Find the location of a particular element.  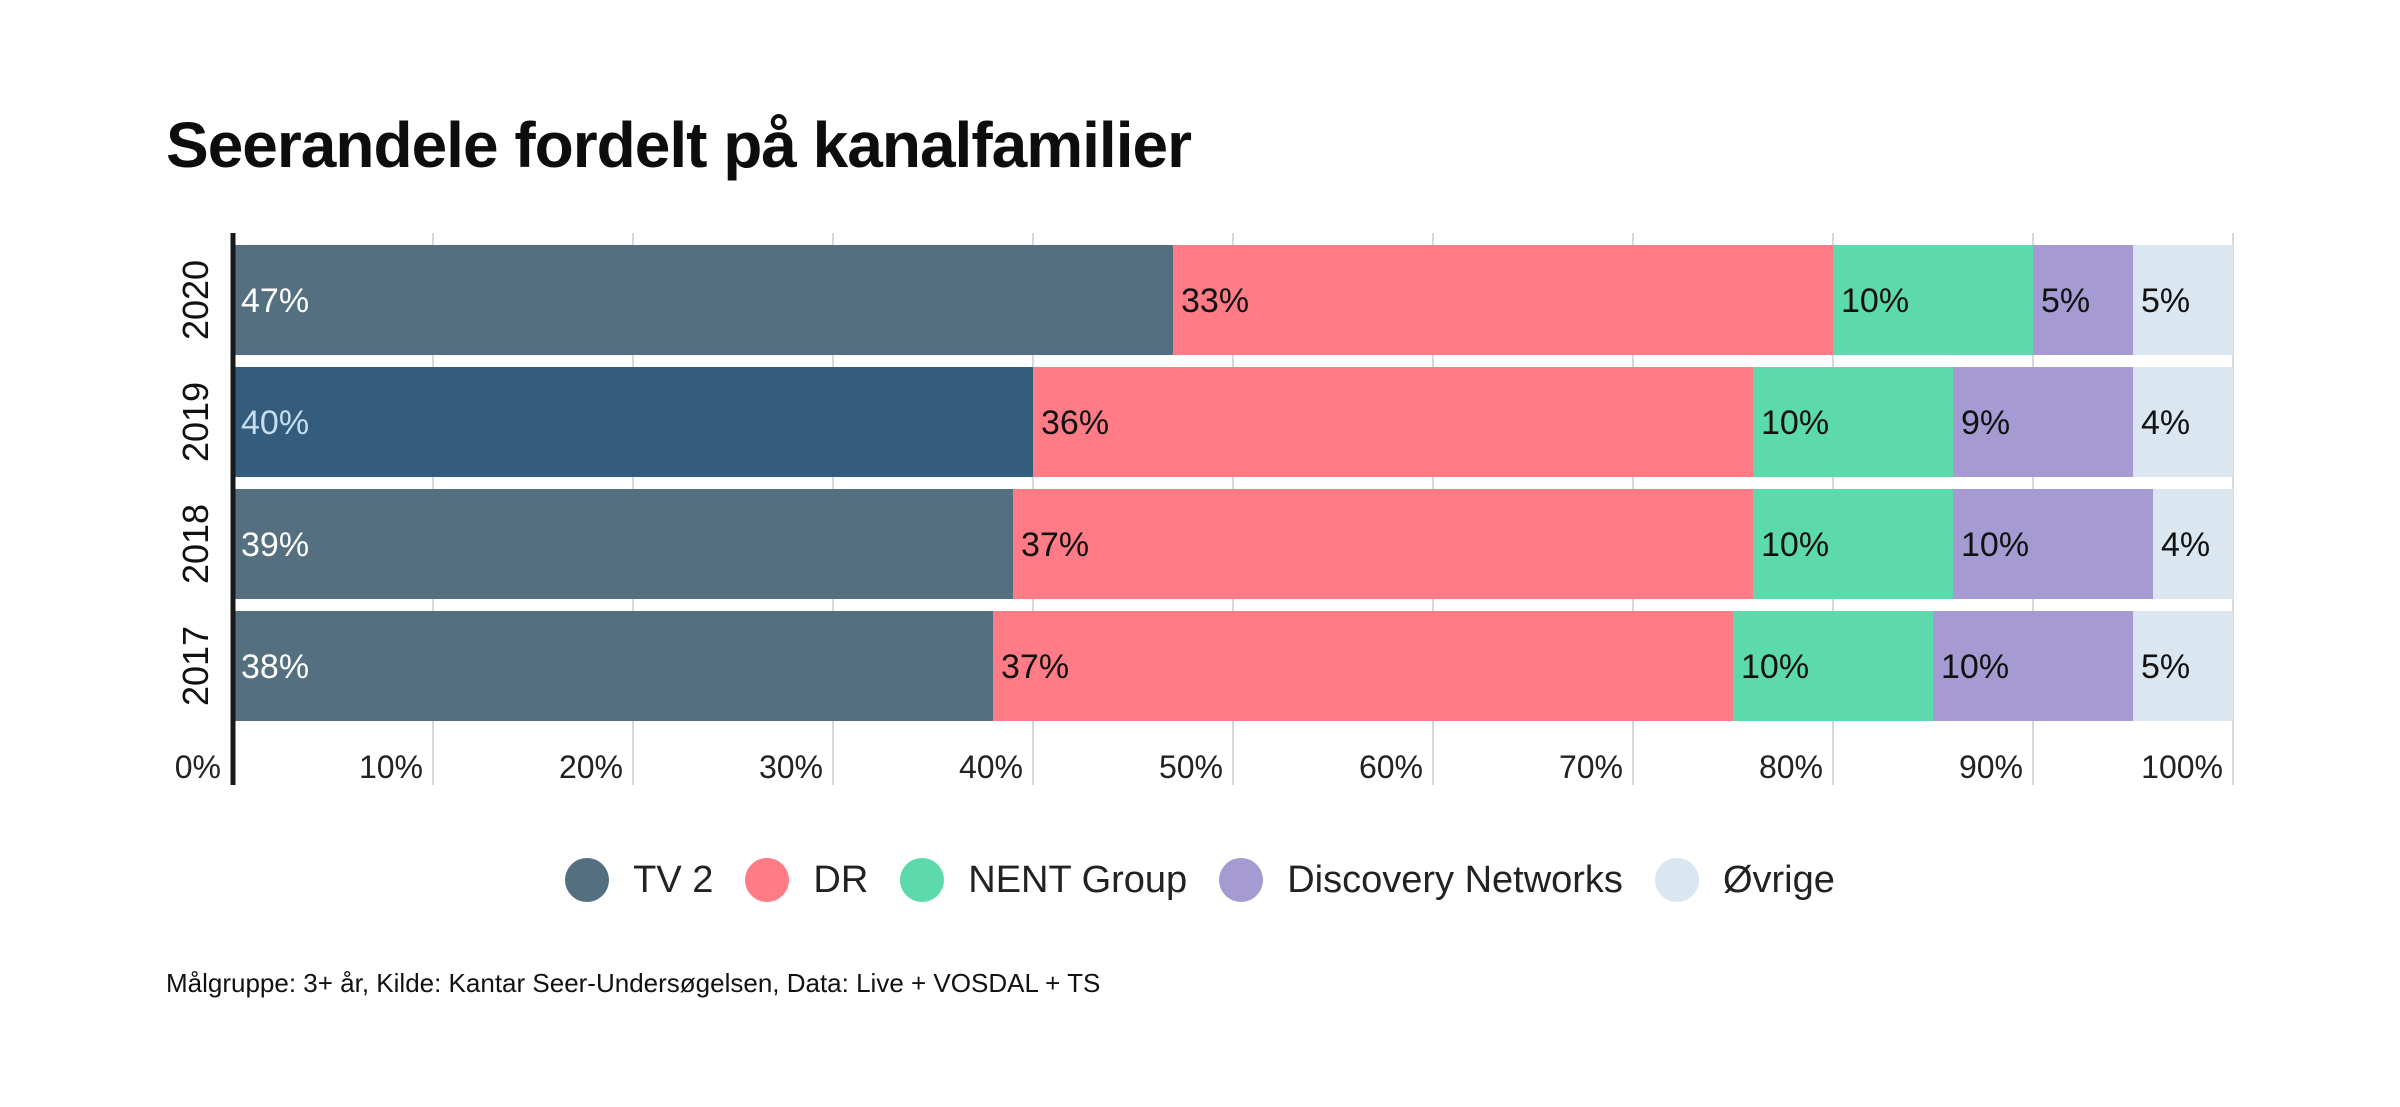

legend-label: Discovery Networks is located at coordinates (1455, 879).